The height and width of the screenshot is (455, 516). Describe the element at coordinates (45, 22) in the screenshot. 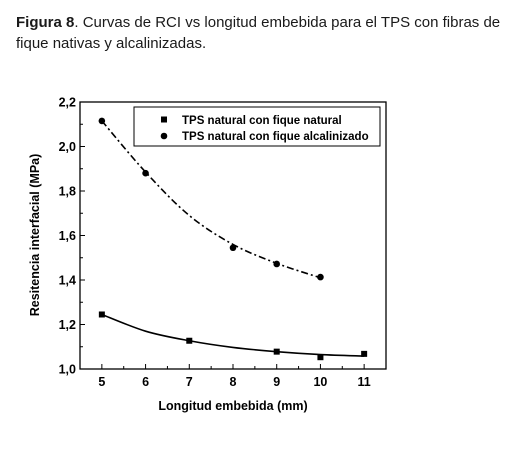

I see `caption-label: Figura 8` at that location.